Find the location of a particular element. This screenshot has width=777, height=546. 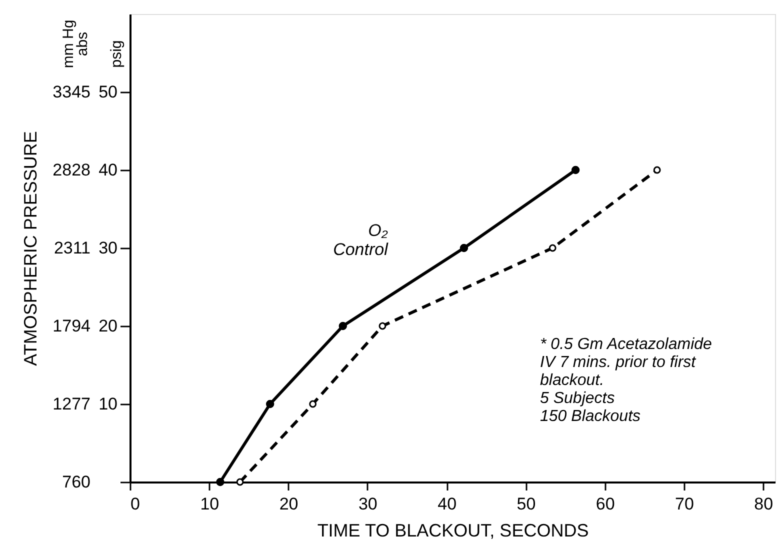

y-tick-label: 20 is located at coordinates (108, 326).